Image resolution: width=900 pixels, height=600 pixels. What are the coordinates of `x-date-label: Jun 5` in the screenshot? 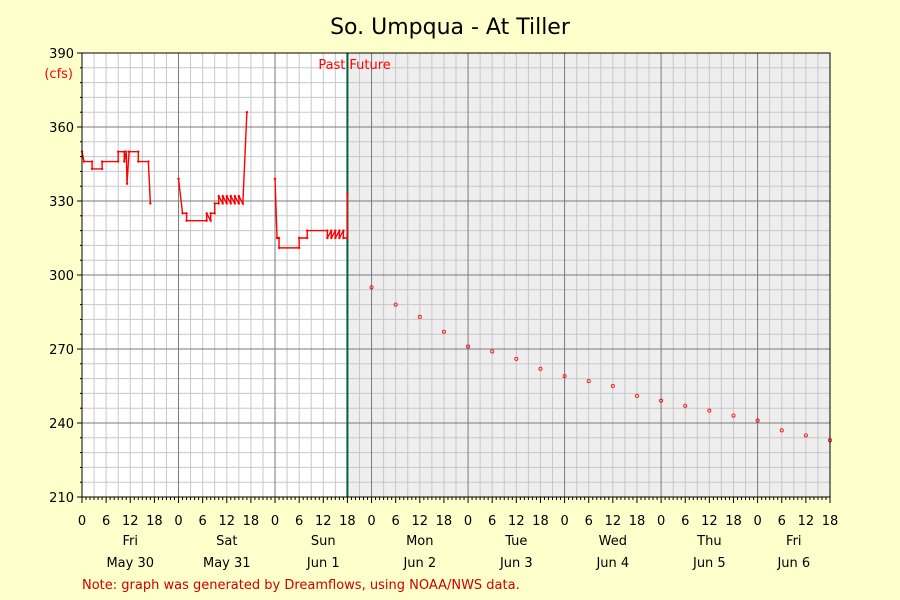 It's located at (709, 563).